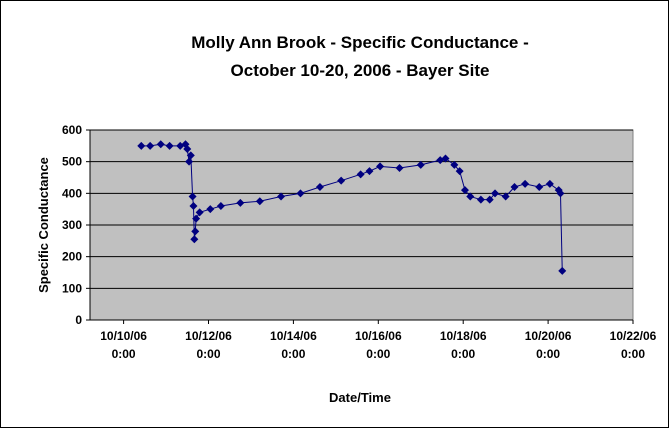 The image size is (671, 430). Describe the element at coordinates (72, 257) in the screenshot. I see `y-tick-label: 200` at that location.